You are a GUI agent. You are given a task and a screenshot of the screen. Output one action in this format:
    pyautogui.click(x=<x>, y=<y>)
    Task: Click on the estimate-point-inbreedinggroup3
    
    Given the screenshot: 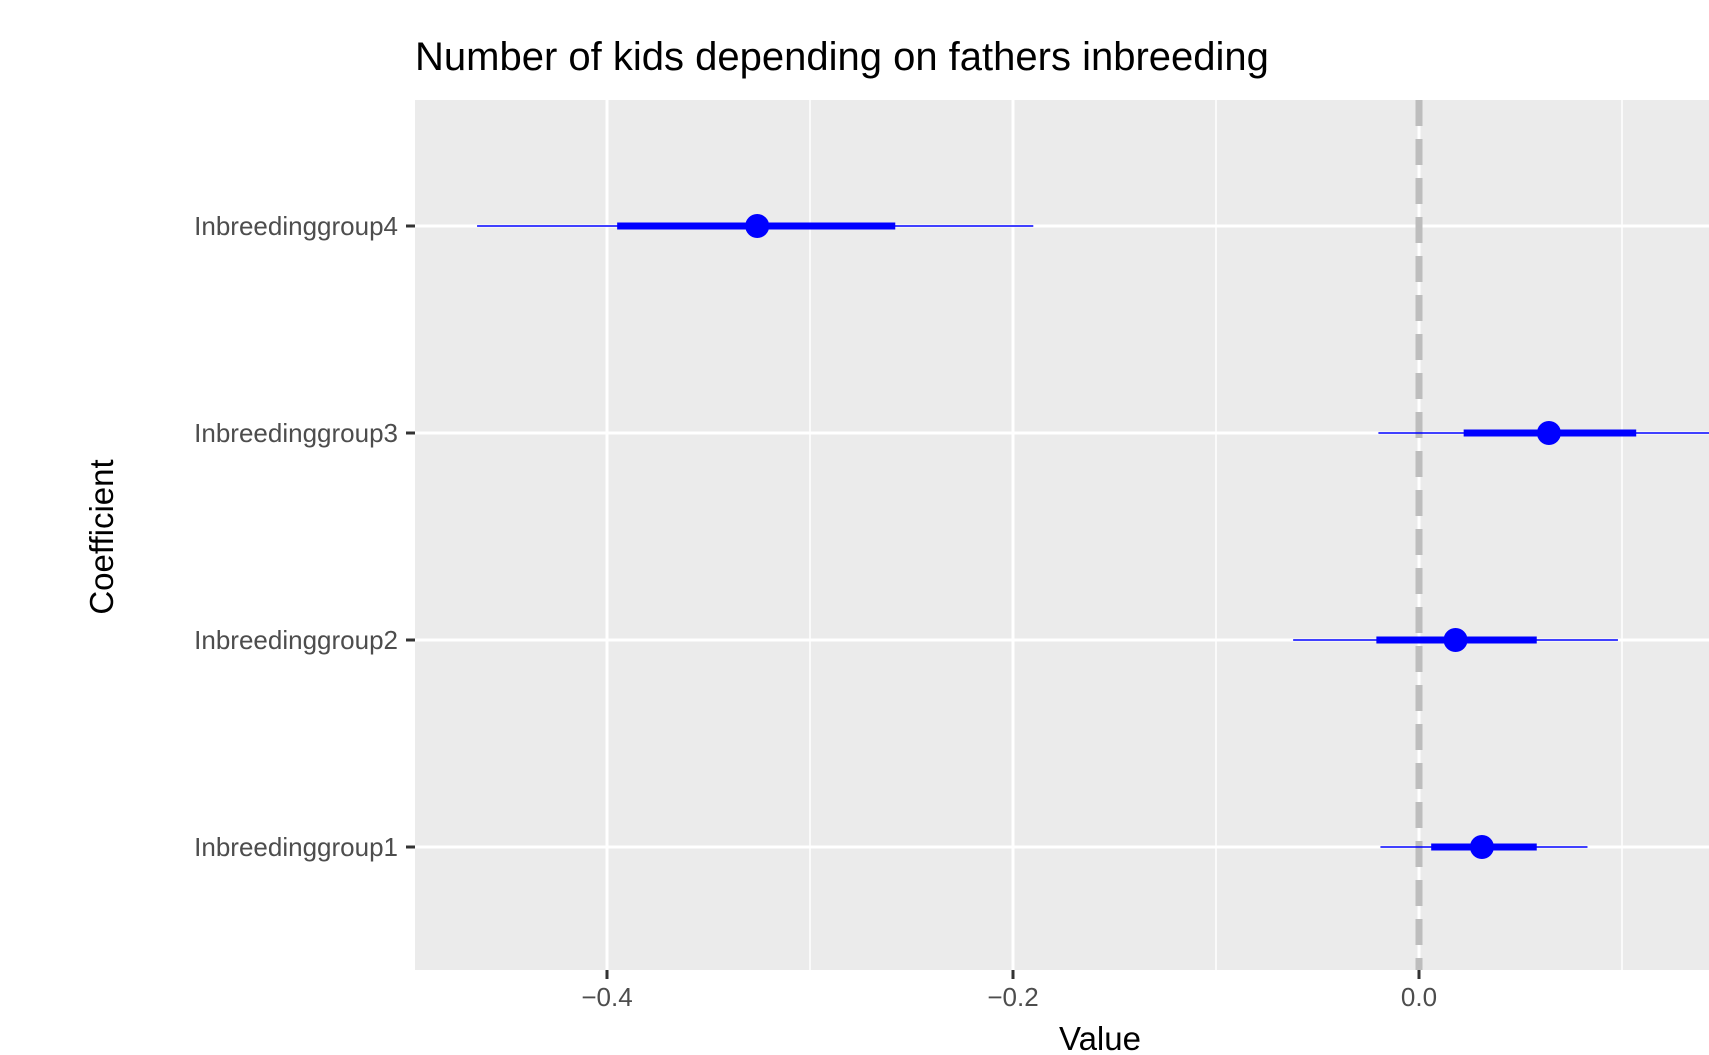 What is the action you would take?
    pyautogui.click(x=1548, y=433)
    